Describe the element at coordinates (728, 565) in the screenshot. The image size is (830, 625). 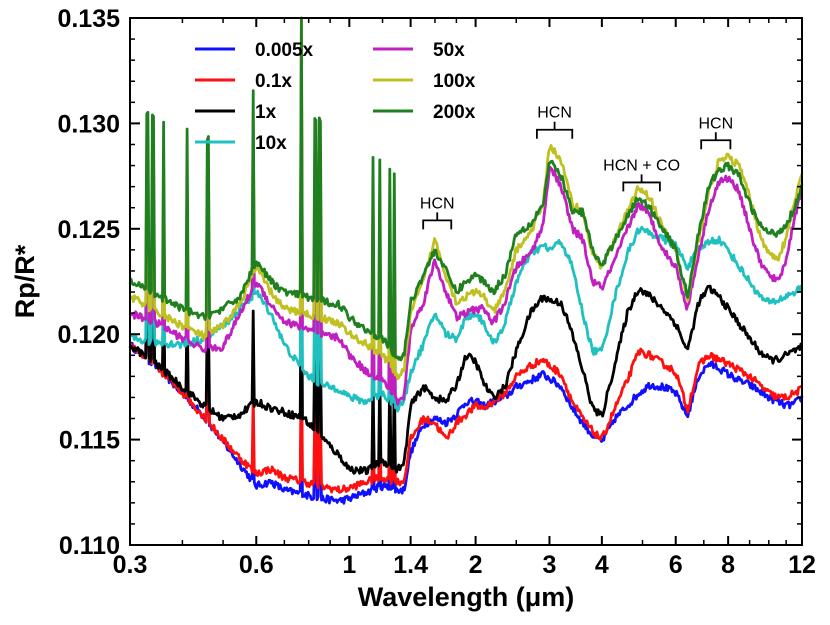
I see `x-tick-label: 8` at that location.